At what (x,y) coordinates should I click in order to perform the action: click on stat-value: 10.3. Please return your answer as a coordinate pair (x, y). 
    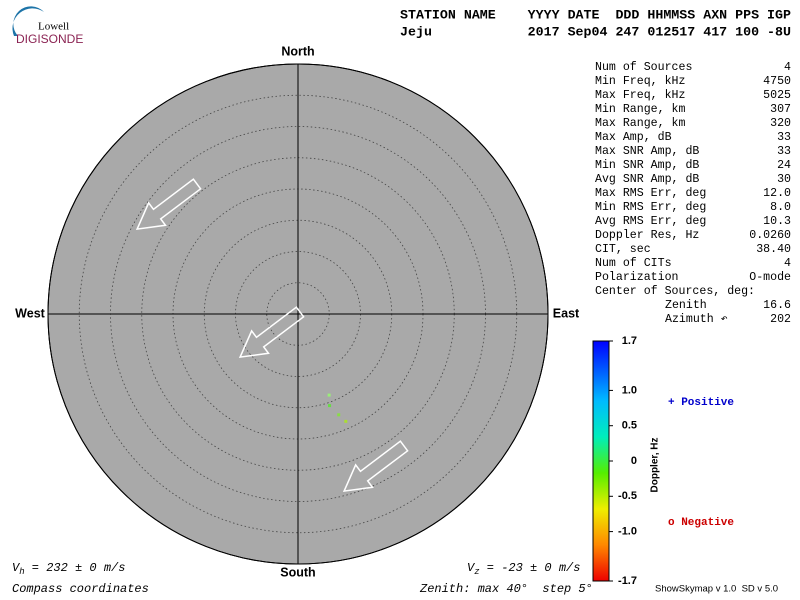
    Looking at the image, I should click on (777, 221).